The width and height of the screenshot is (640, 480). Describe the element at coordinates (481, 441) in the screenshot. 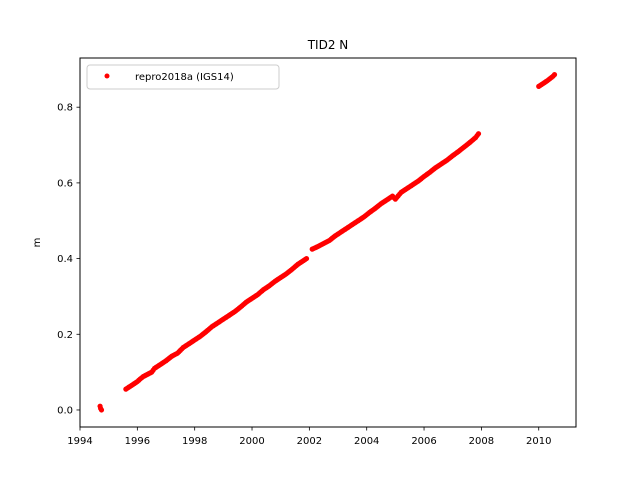

I see `x-tick-label: 2008` at that location.